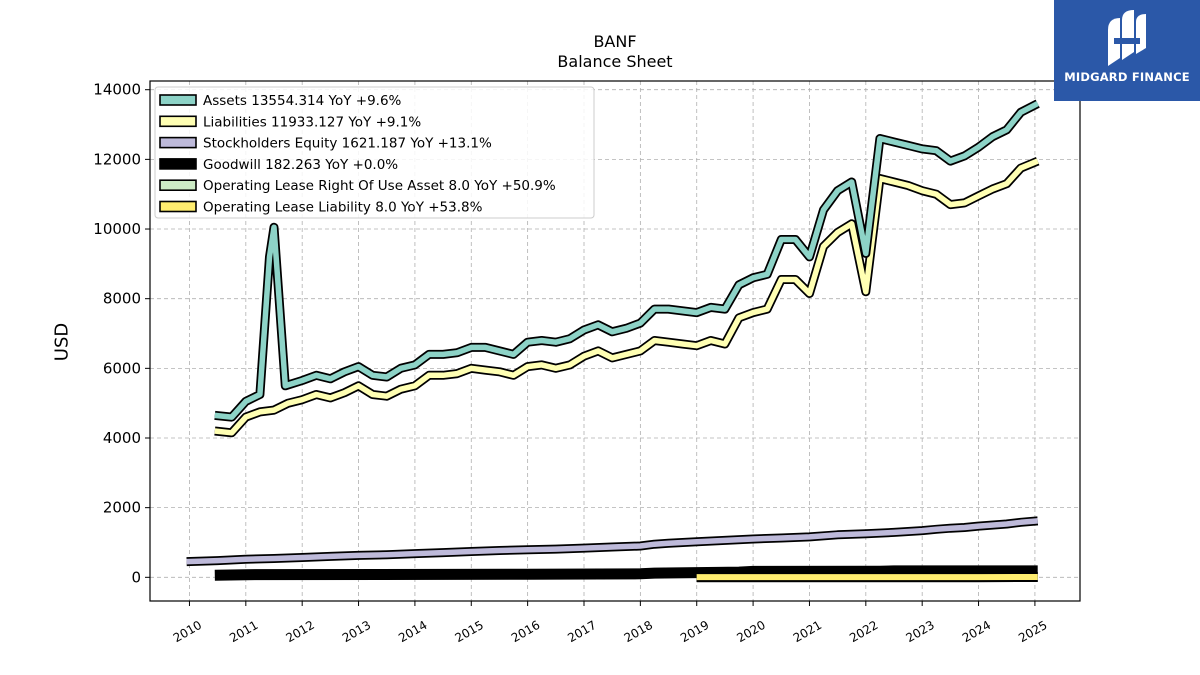 This screenshot has width=1200, height=675. Describe the element at coordinates (302, 101) in the screenshot. I see `legend-label: Assets 13554.314 YoY +9.6%` at that location.